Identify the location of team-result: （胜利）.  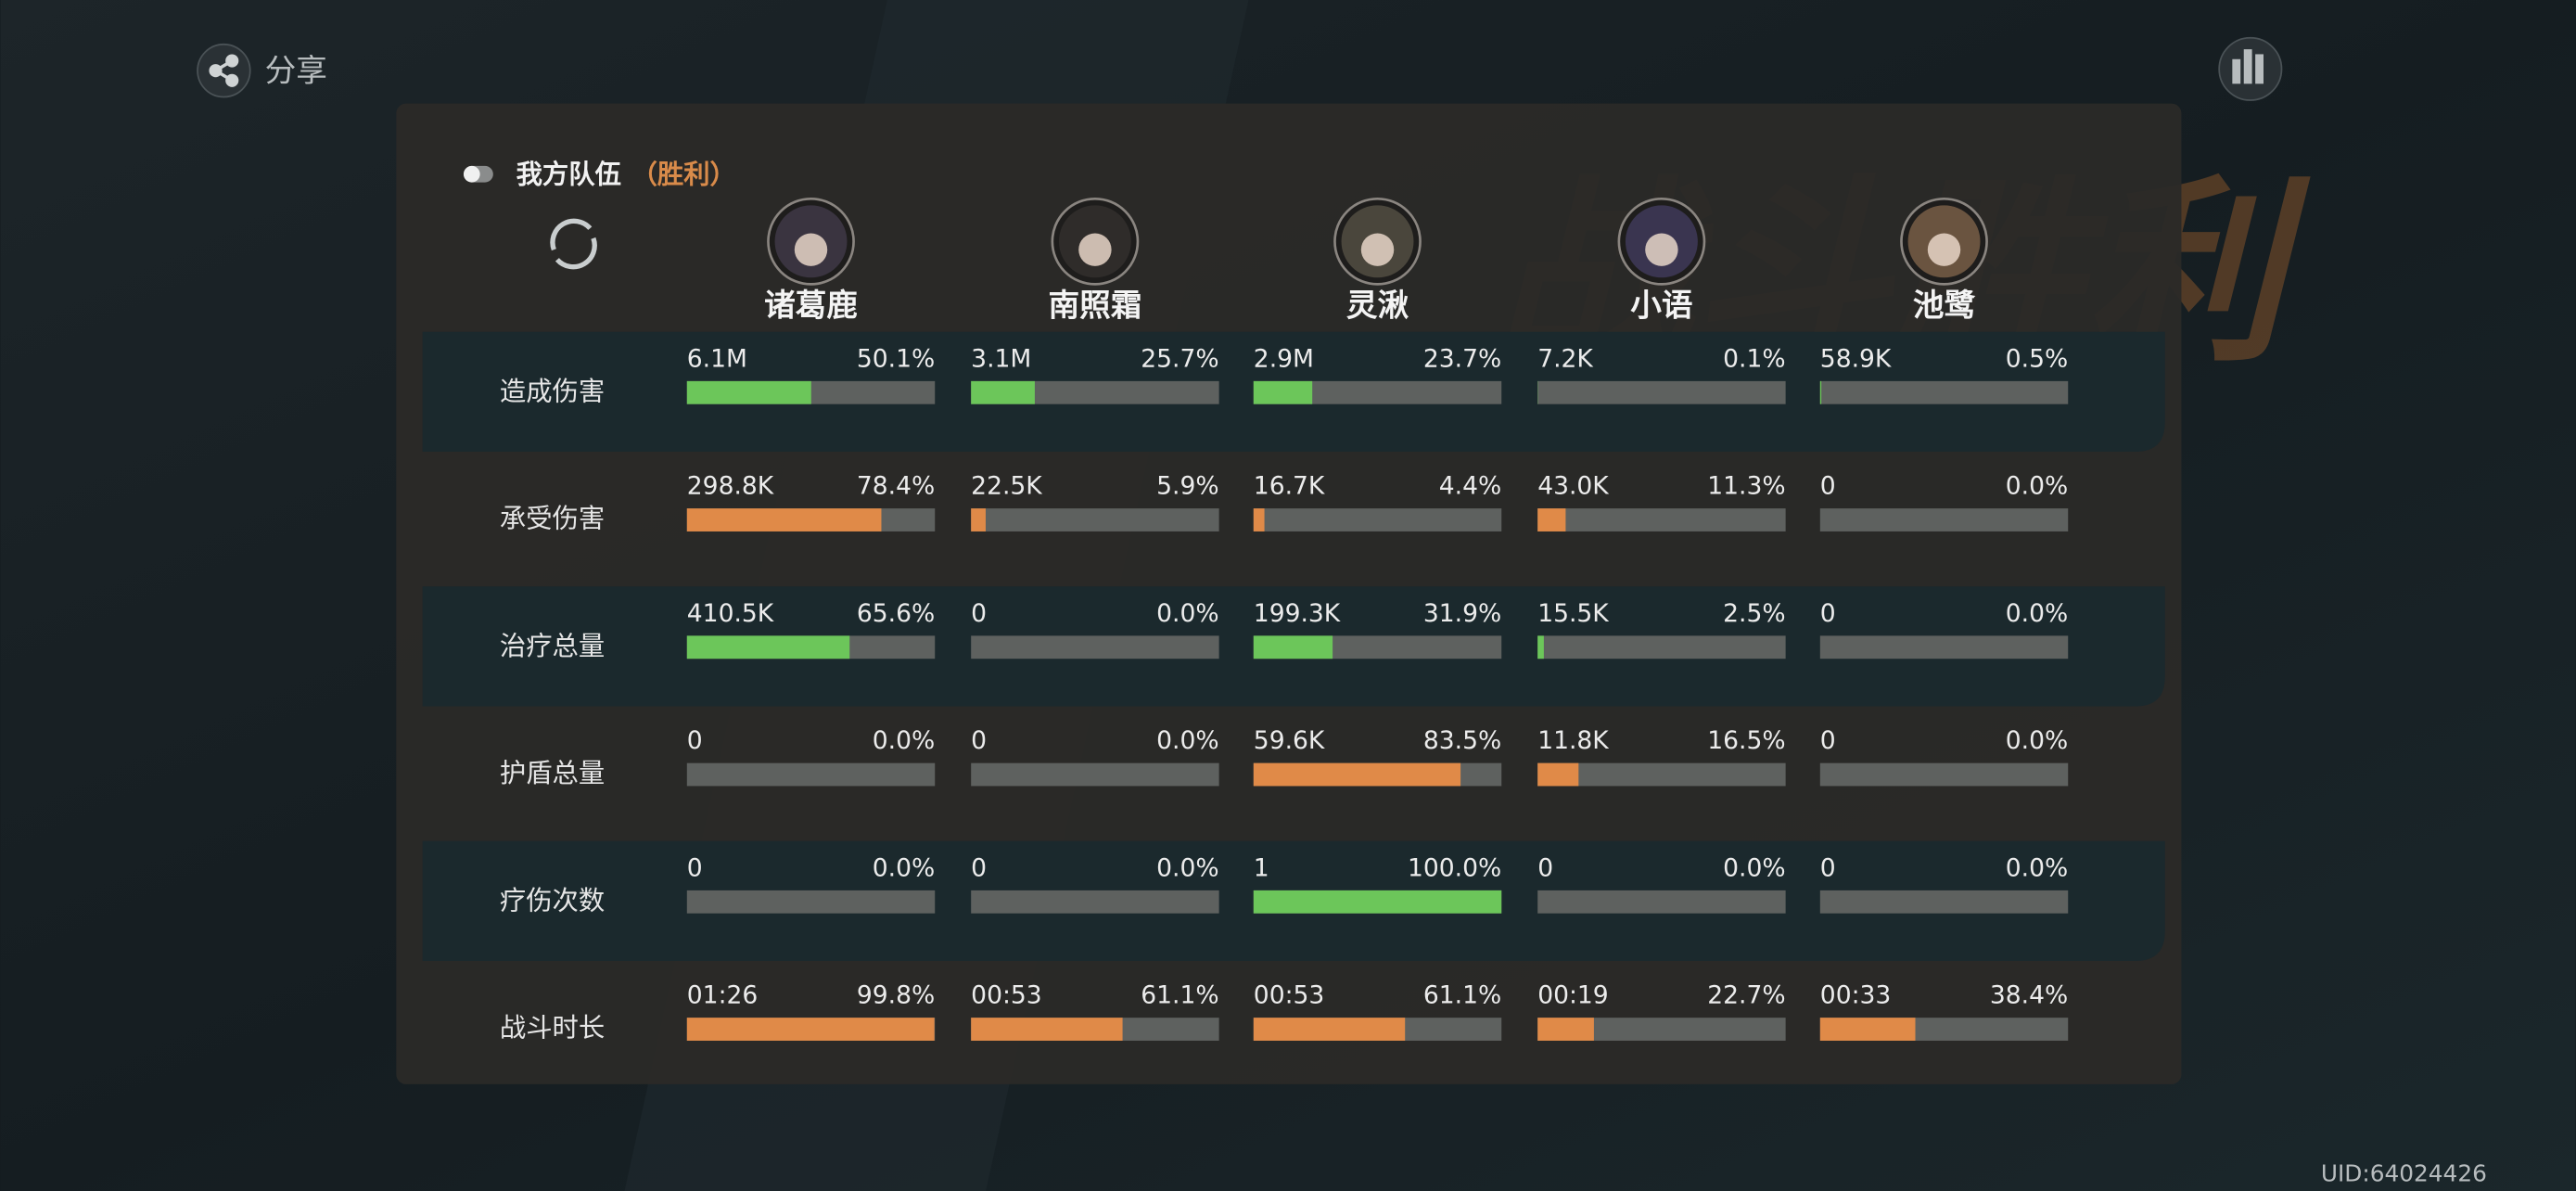
(683, 175).